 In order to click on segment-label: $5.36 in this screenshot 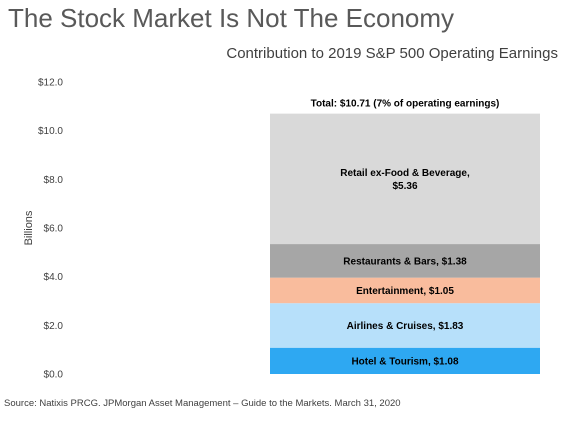, I will do `click(404, 186)`.